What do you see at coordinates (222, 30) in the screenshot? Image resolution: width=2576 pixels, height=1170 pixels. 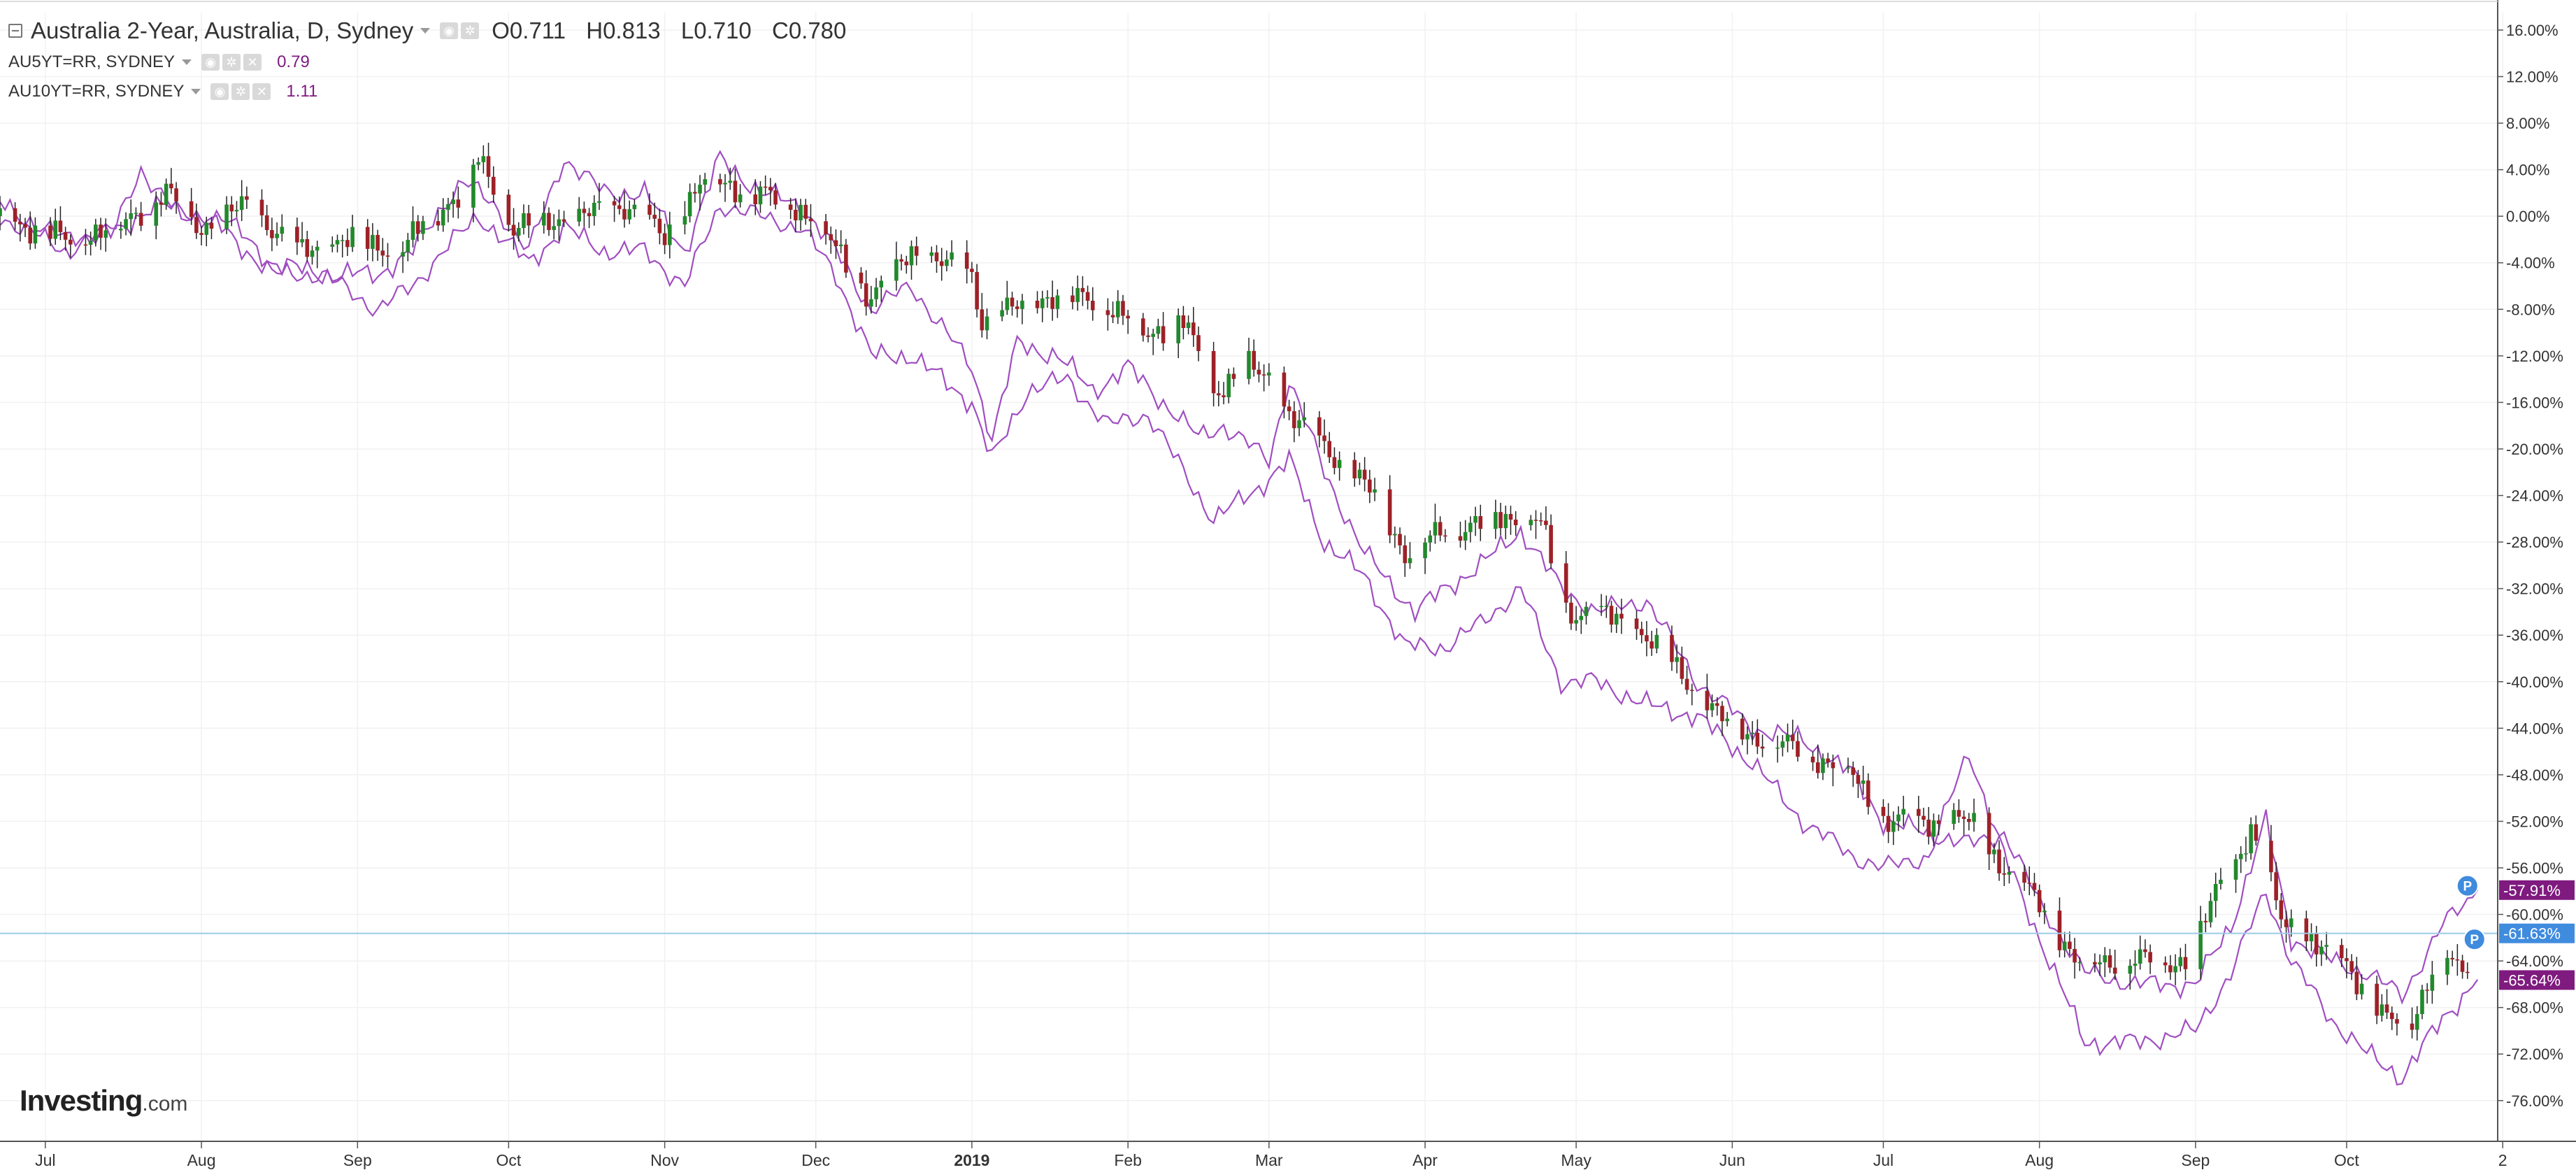 I see `legend-main-title: Australia 2-Year, Australia, D, Sydney` at bounding box center [222, 30].